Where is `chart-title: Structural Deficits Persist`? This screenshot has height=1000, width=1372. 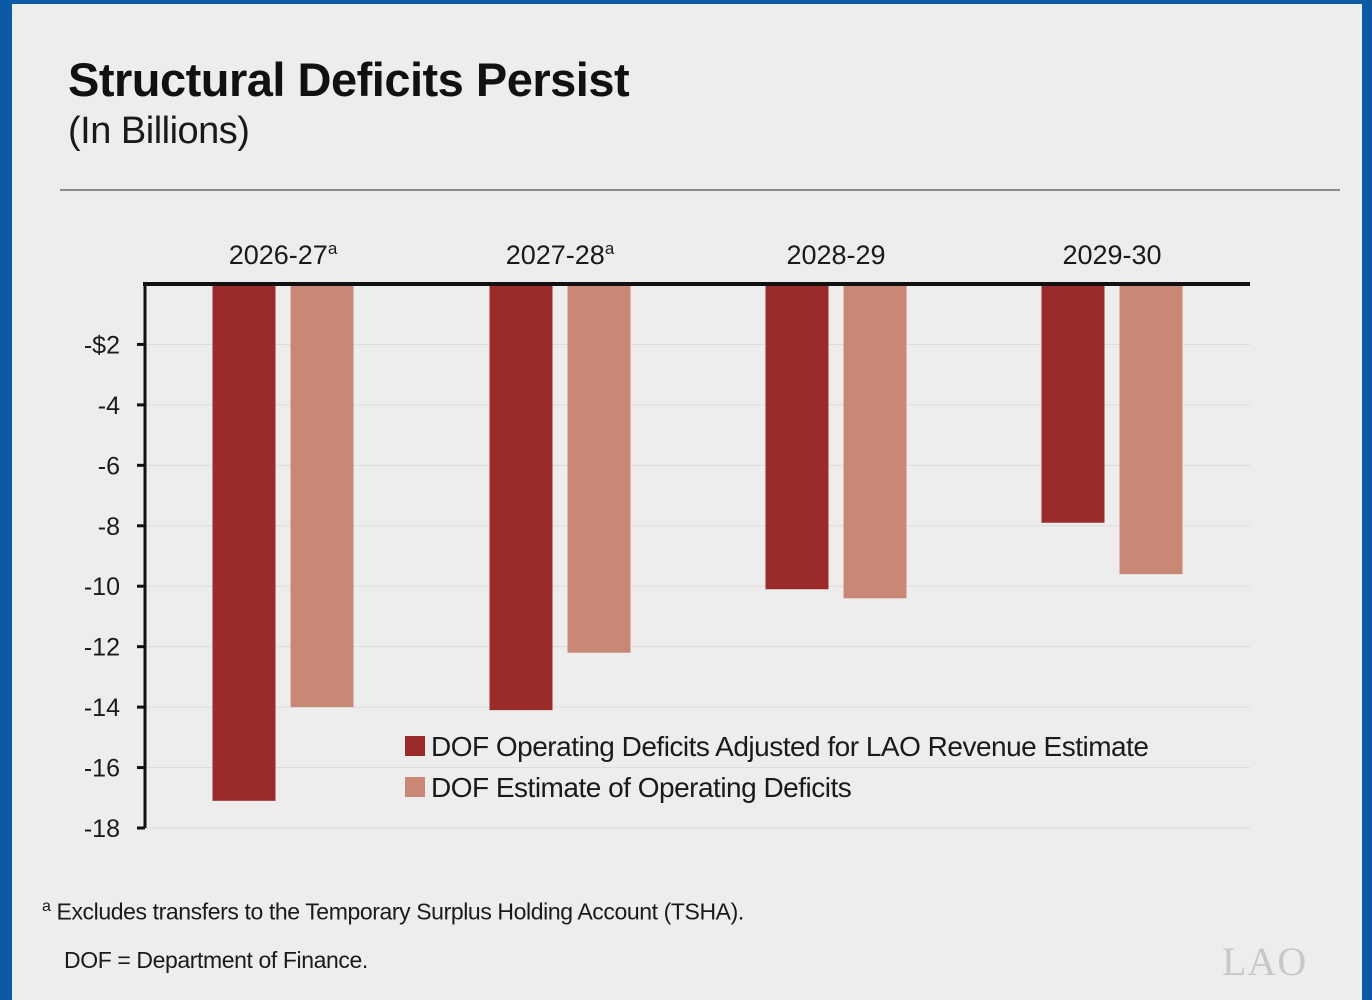 chart-title: Structural Deficits Persist is located at coordinates (349, 79).